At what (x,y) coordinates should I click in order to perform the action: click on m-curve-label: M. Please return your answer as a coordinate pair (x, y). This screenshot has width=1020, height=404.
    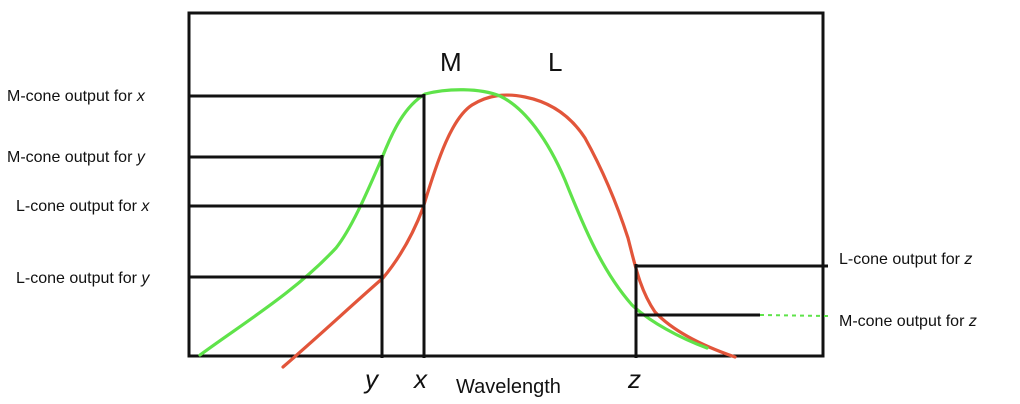
    Looking at the image, I should click on (451, 62).